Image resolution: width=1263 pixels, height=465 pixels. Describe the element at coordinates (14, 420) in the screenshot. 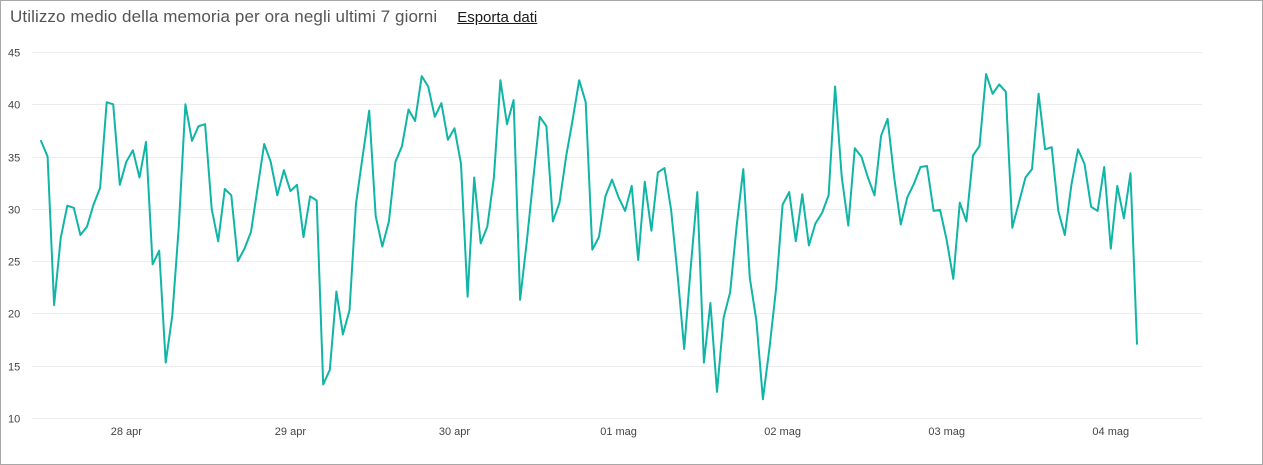

I see `y-tick-label: 10` at that location.